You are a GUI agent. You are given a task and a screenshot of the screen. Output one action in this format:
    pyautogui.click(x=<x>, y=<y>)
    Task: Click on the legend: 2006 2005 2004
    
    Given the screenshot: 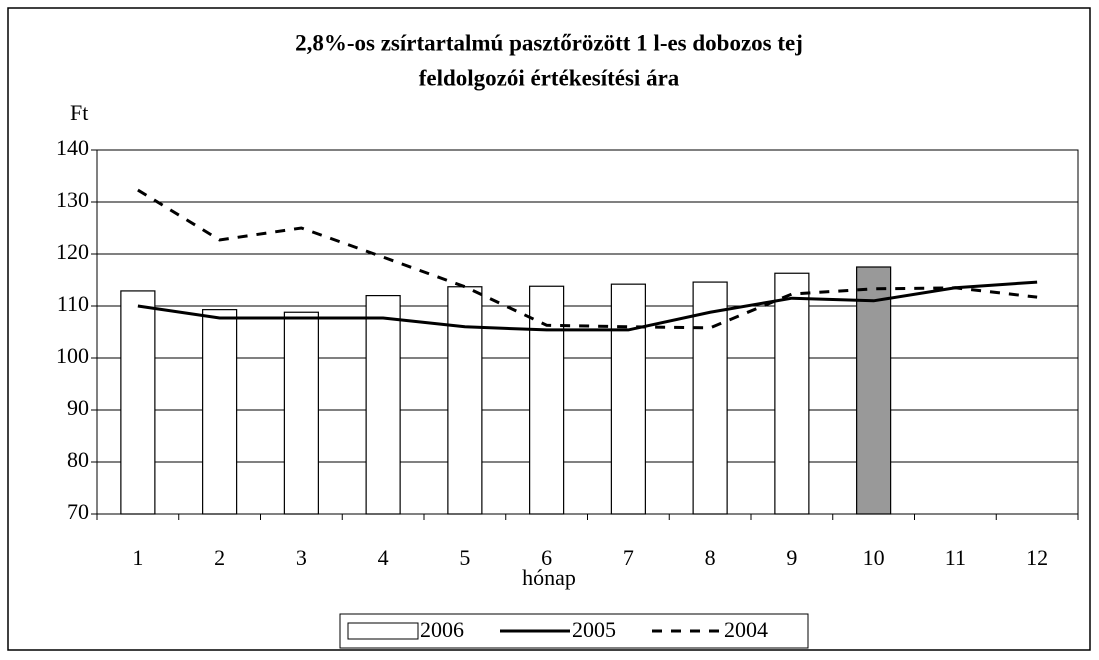 What is the action you would take?
    pyautogui.click(x=574, y=631)
    